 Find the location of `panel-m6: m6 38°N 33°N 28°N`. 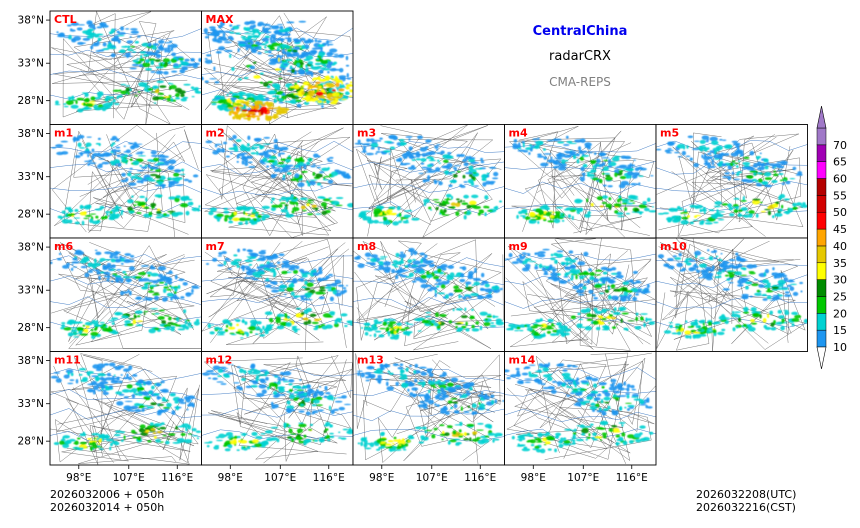

panel-m6: m6 38°N 33°N 28°N is located at coordinates (110, 294).